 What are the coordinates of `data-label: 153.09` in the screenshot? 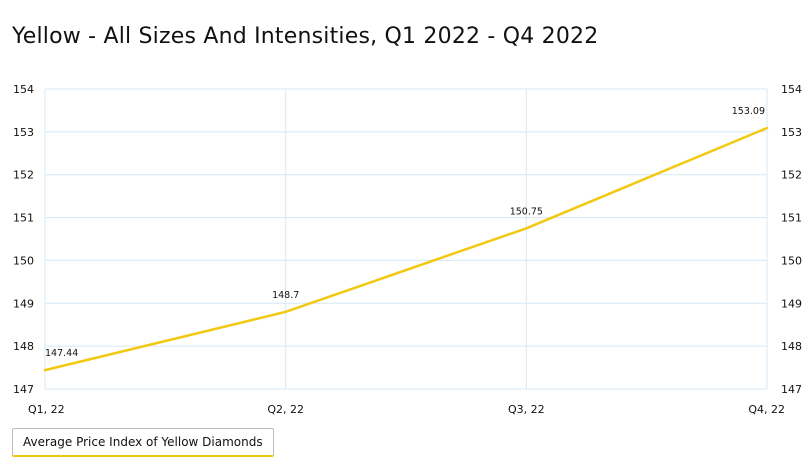 It's located at (748, 111).